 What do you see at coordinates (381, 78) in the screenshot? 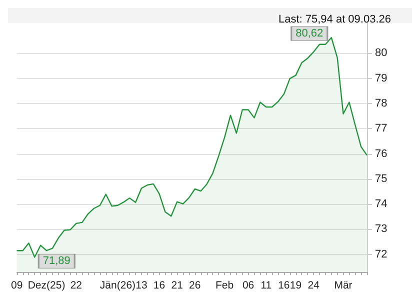
I see `y-tick-label: 79` at bounding box center [381, 78].